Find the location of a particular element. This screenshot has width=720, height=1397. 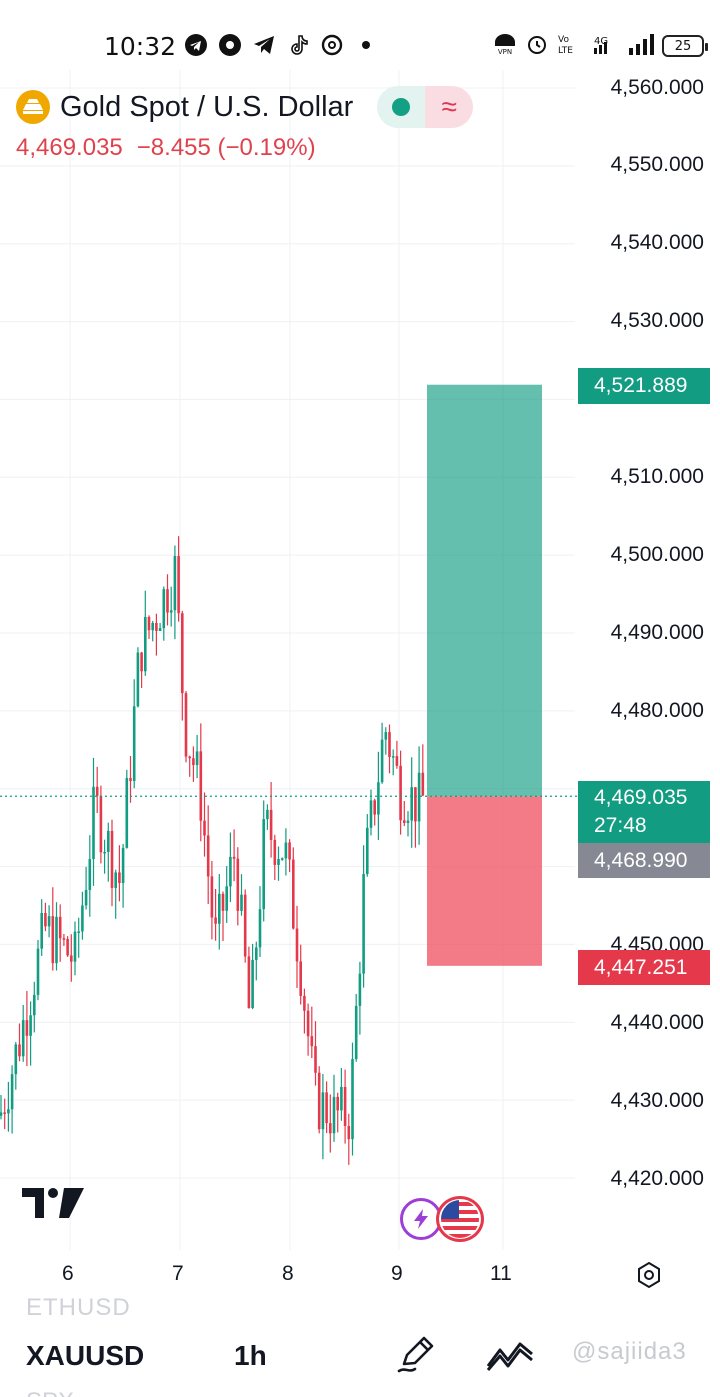

tradingview-logo-icon is located at coordinates (54, 1205).